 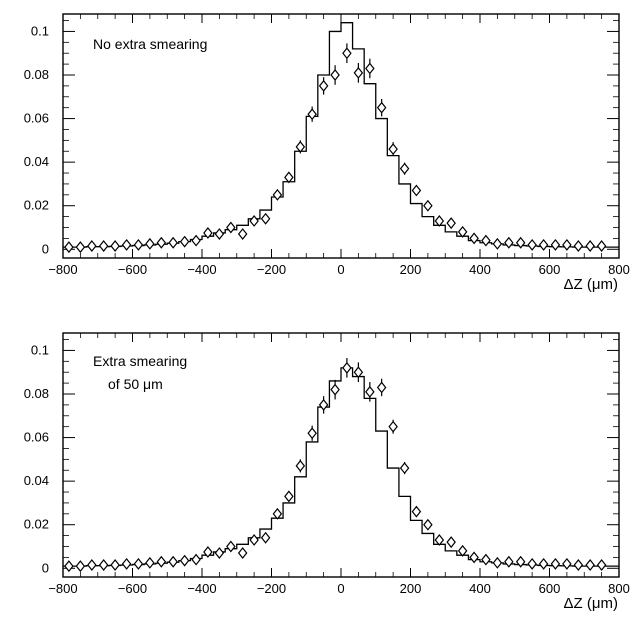 What do you see at coordinates (619, 269) in the screenshot?
I see `x-tick-label: 800` at bounding box center [619, 269].